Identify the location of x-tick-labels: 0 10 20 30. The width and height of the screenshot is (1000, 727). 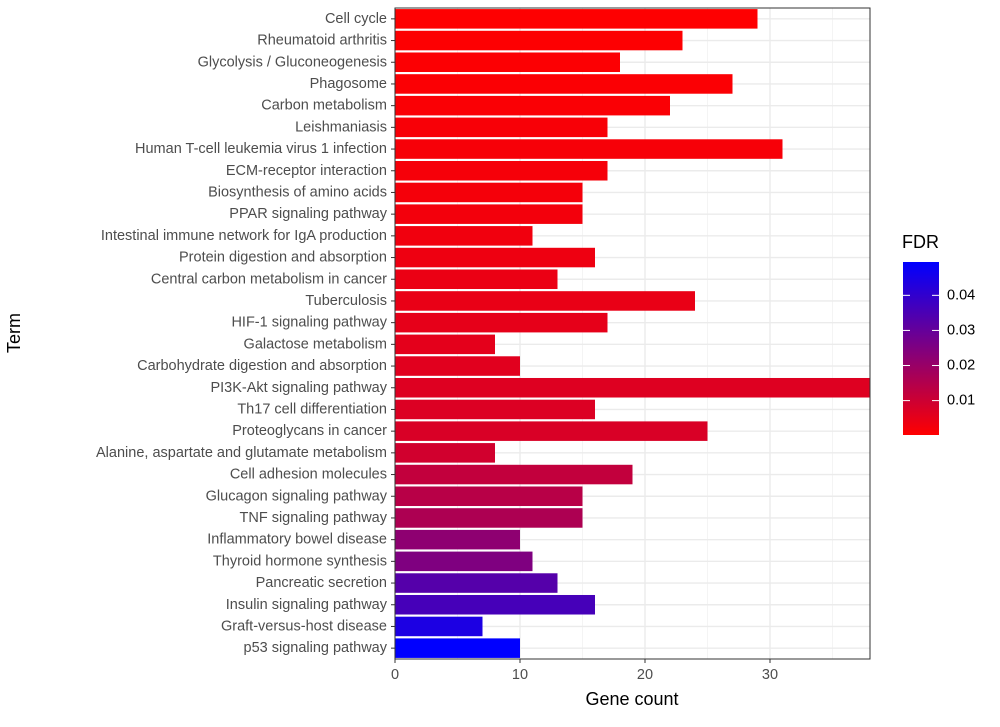
(584, 671).